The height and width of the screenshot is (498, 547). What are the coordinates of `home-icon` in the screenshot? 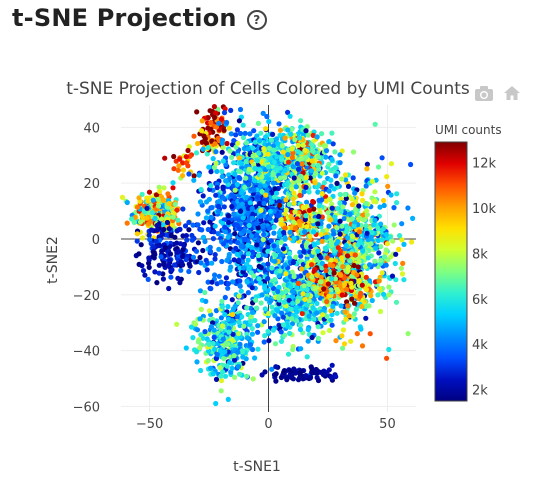 It's located at (512, 93).